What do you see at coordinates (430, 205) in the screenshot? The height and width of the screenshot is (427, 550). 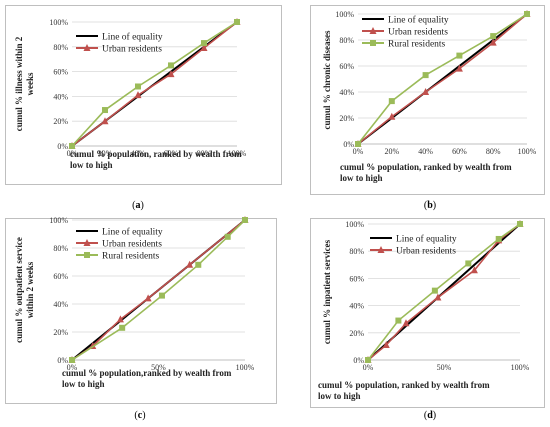 I see `panel-letter: (b)` at bounding box center [430, 205].